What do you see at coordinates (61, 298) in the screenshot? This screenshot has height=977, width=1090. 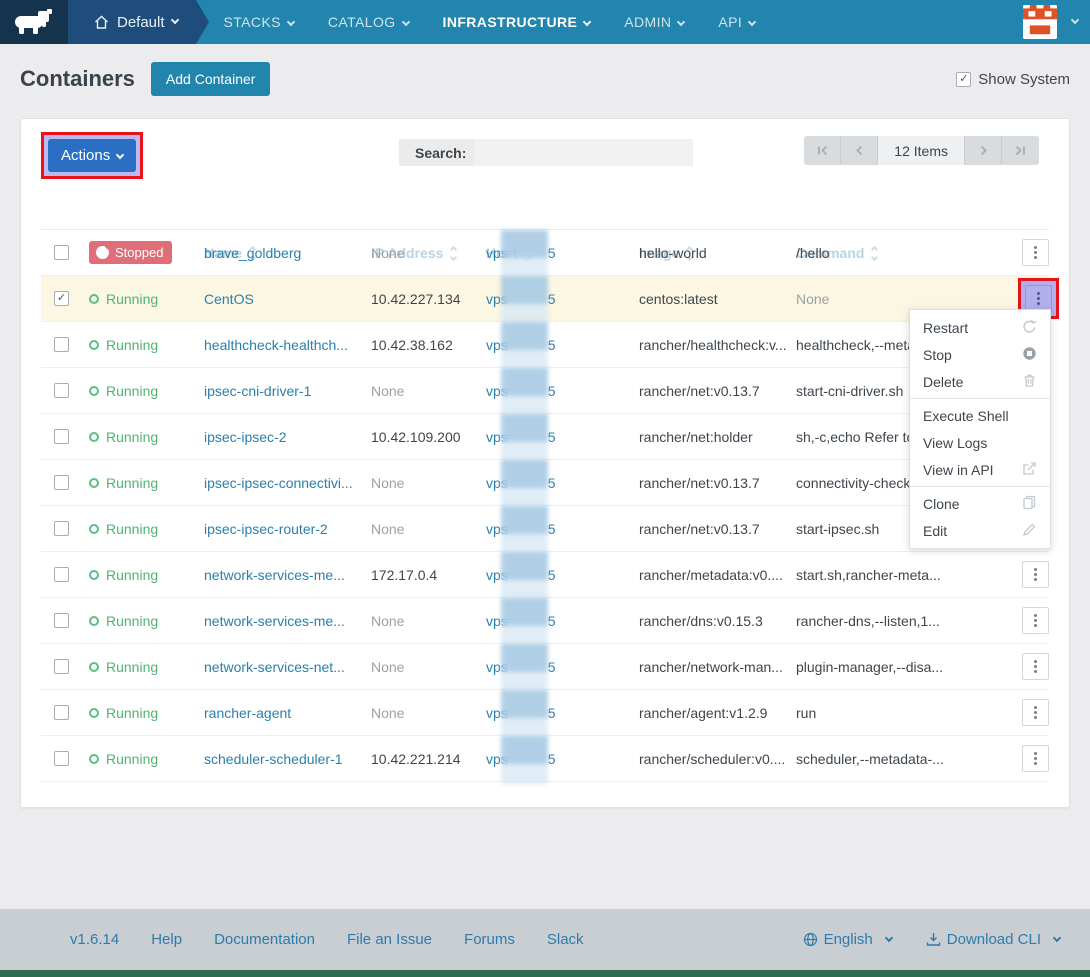 I see `row-checkbox: ✓` at bounding box center [61, 298].